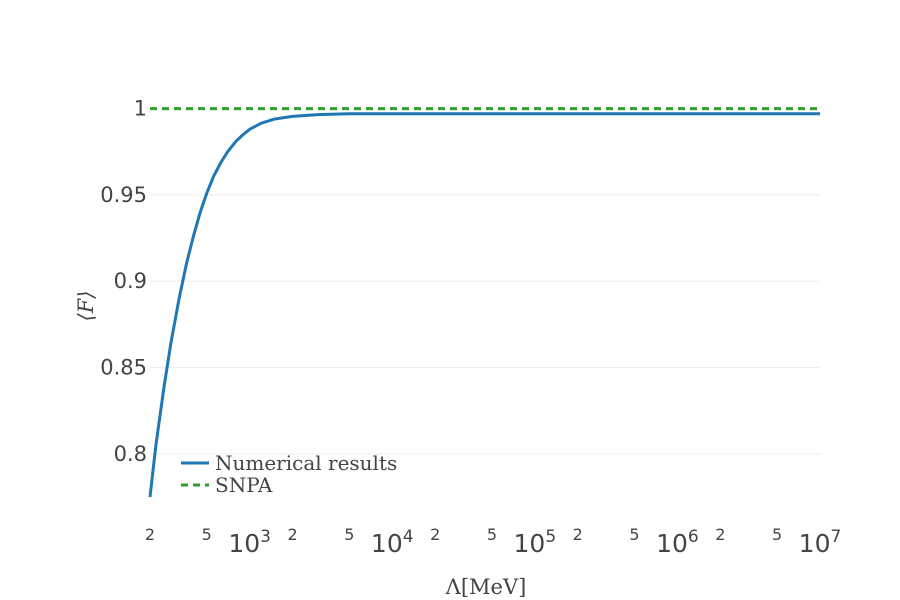  Describe the element at coordinates (306, 463) in the screenshot. I see `legend-label-numerical-results: Numerical results` at that location.